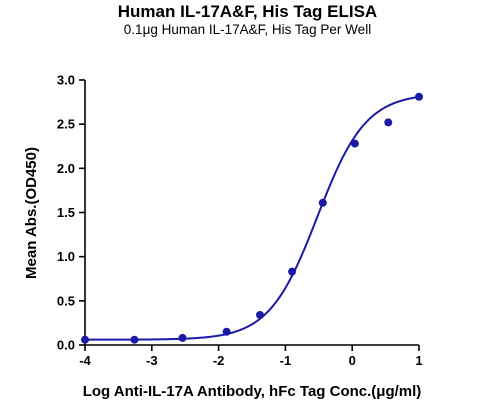 This screenshot has width=495, height=400. Describe the element at coordinates (66, 168) in the screenshot. I see `y-tick-label: 2.0` at that location.